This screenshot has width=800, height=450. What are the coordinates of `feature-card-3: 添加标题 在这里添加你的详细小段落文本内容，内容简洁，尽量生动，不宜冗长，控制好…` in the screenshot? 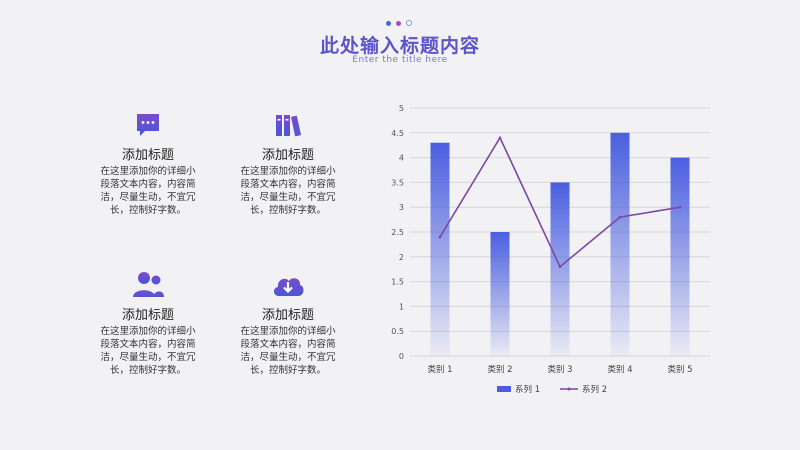 It's located at (148, 322).